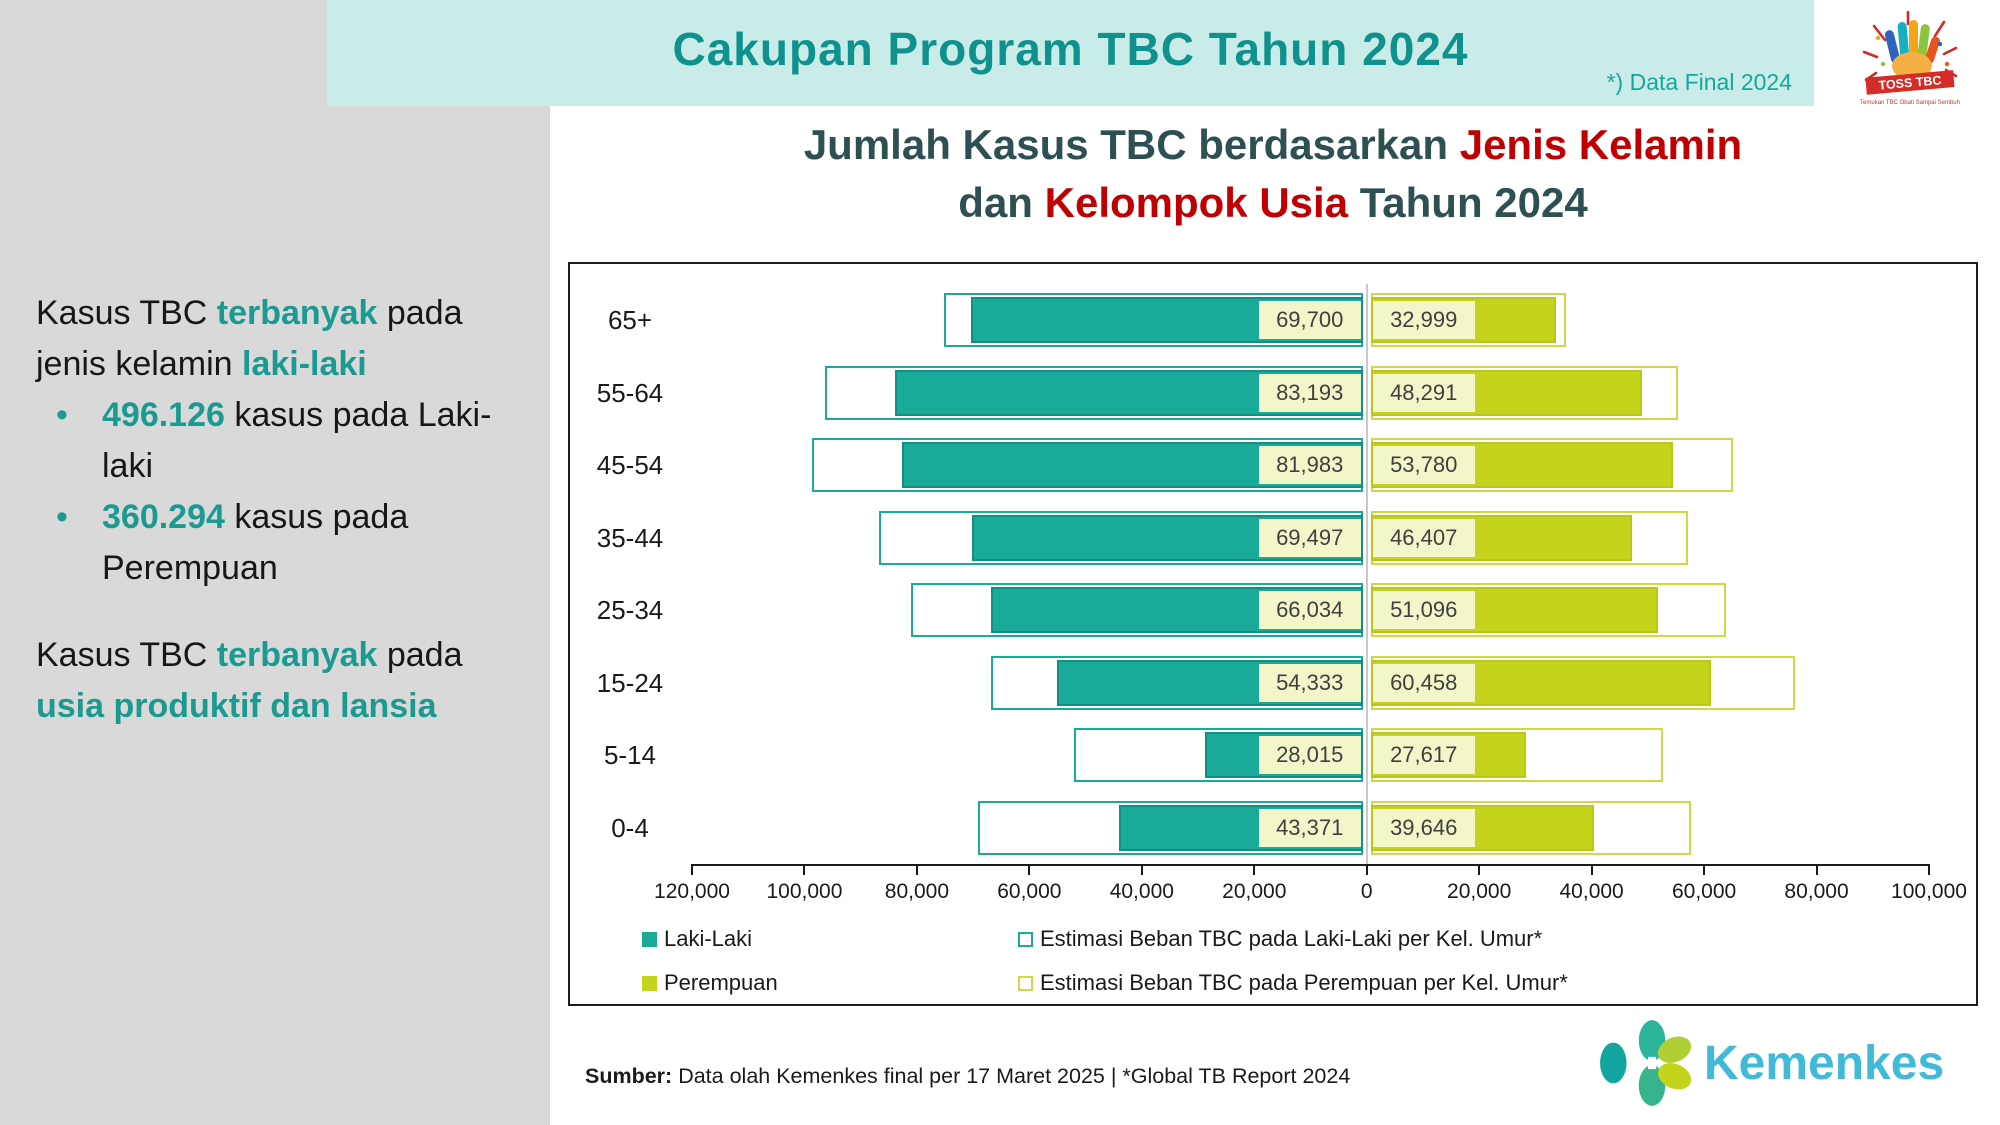 Image resolution: width=2000 pixels, height=1125 pixels. What do you see at coordinates (630, 537) in the screenshot?
I see `age-group-label: 35-44` at bounding box center [630, 537].